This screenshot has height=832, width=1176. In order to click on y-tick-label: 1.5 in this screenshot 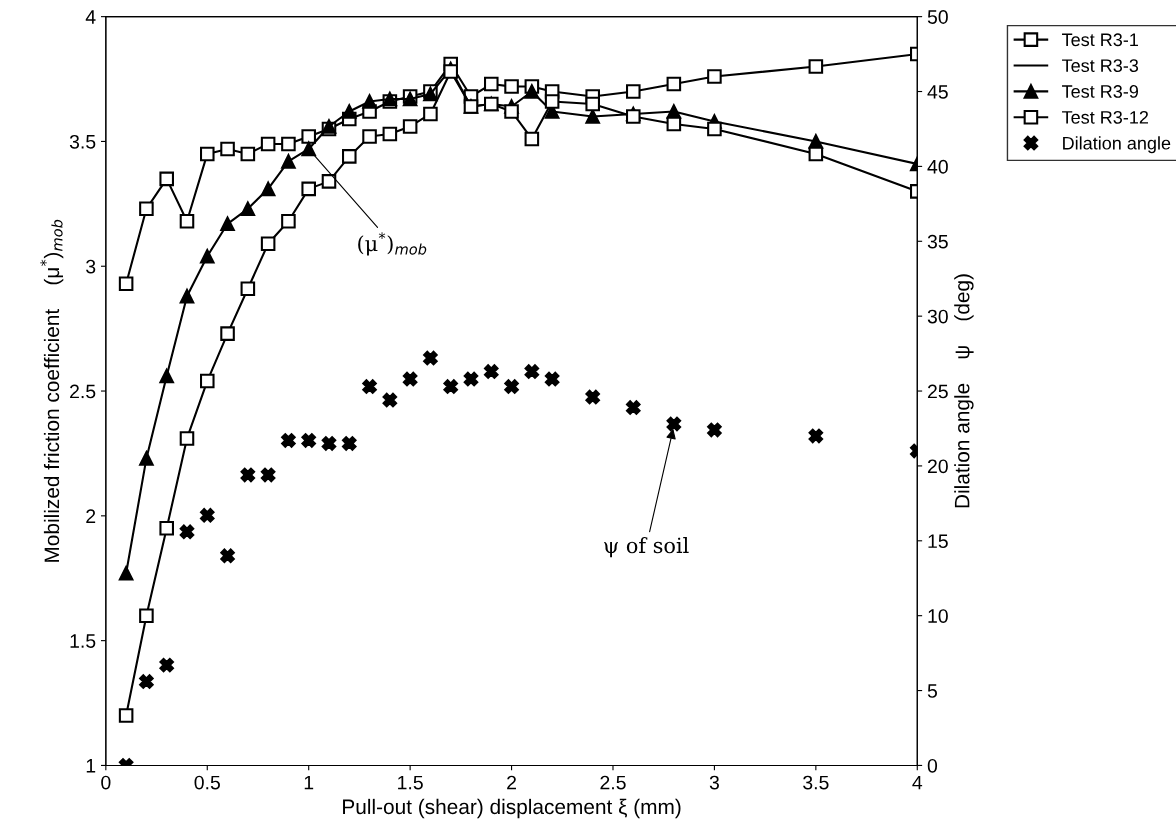, I will do `click(83, 641)`.